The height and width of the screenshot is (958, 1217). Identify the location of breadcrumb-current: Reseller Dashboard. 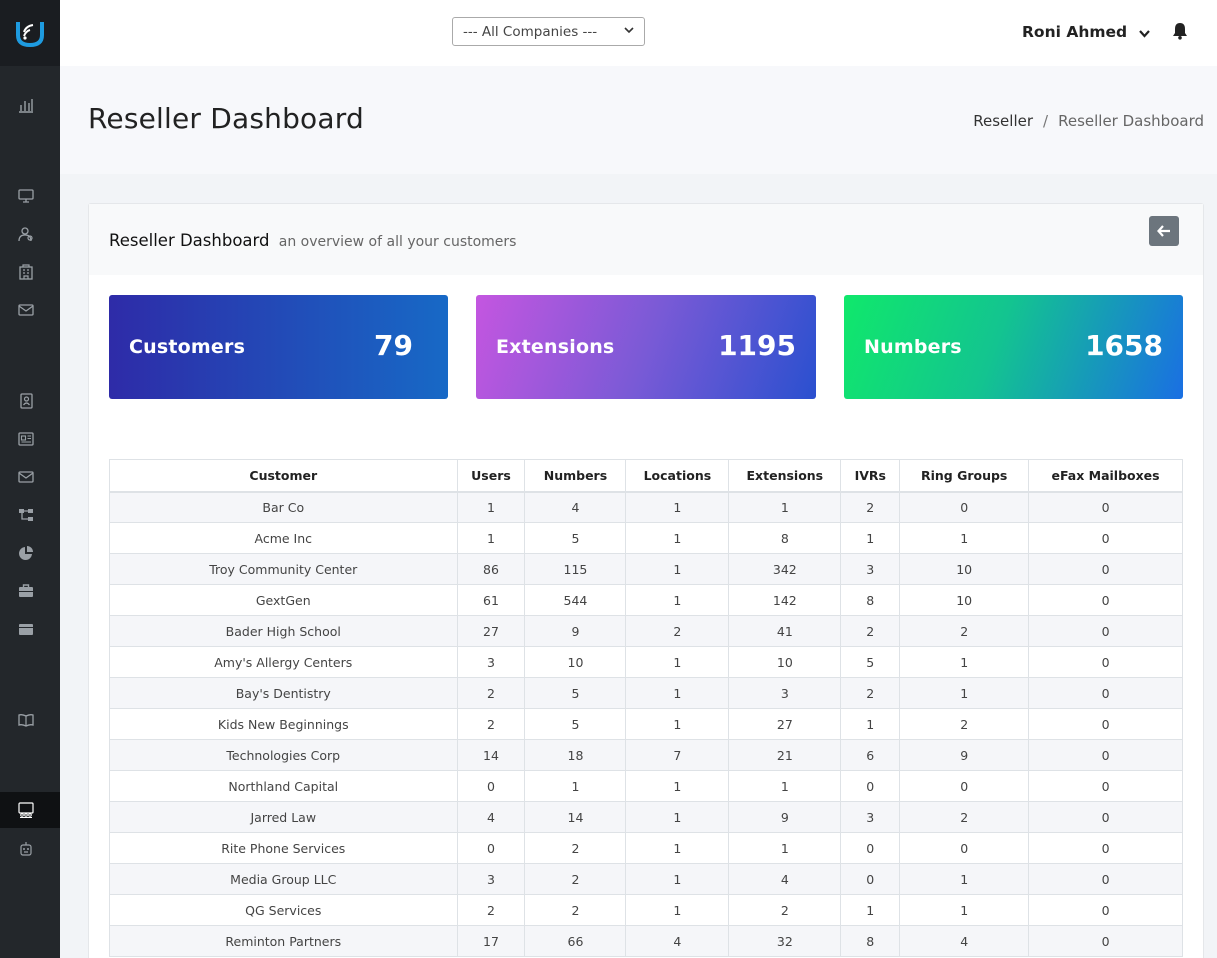
(1131, 121).